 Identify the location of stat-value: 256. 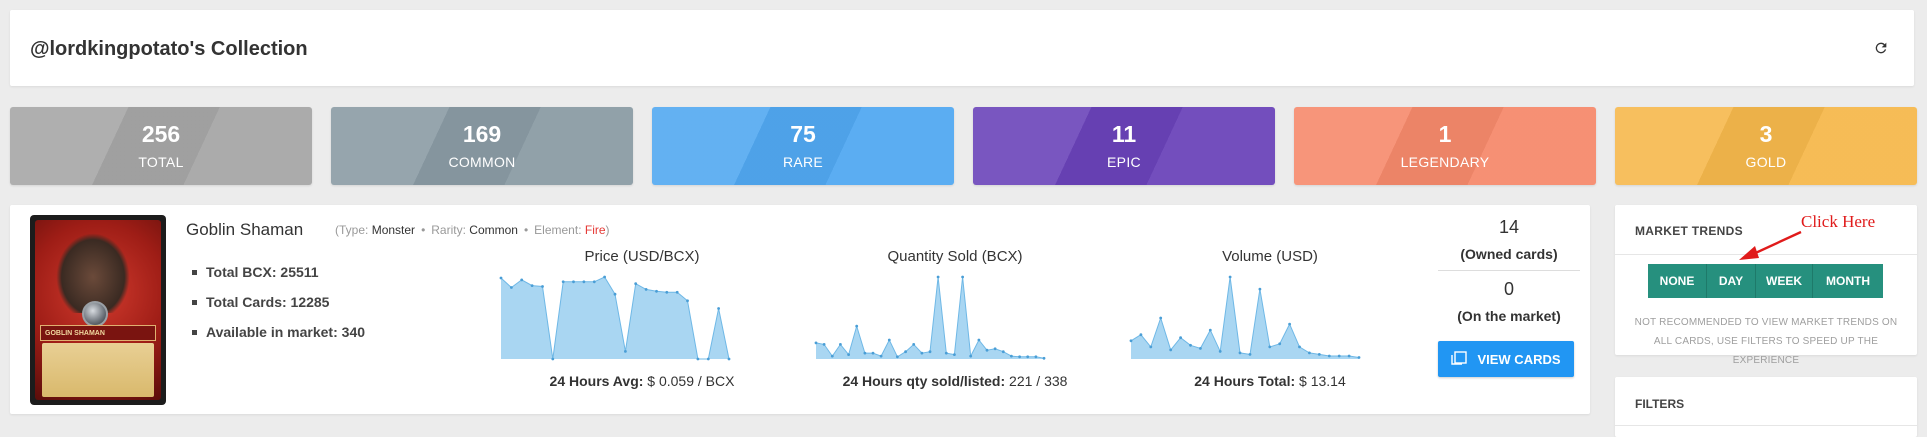
(161, 134).